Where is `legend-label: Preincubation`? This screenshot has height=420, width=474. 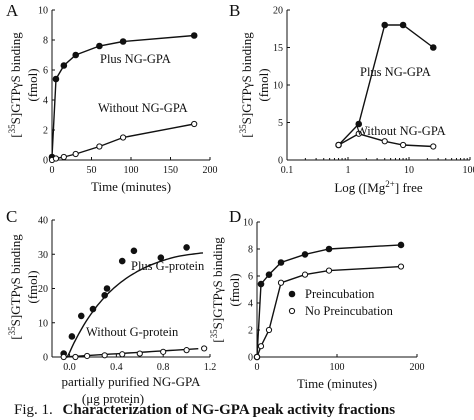 legend-label: Preincubation is located at coordinates (340, 294).